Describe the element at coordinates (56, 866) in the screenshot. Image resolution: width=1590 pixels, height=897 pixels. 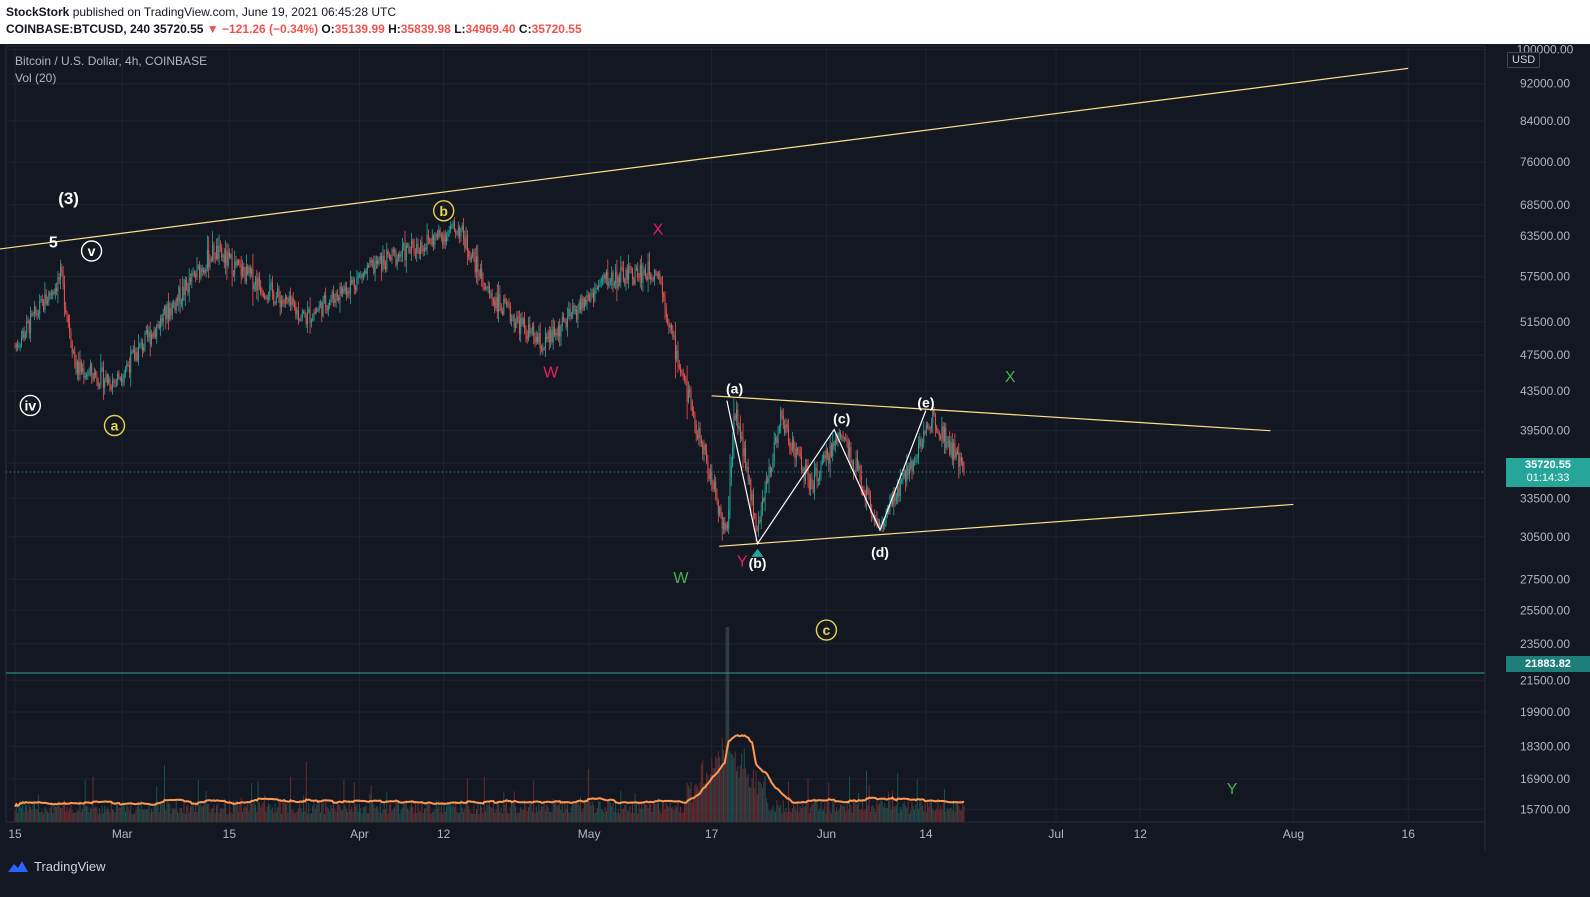
I see `tradingview-logo: TradingView` at that location.